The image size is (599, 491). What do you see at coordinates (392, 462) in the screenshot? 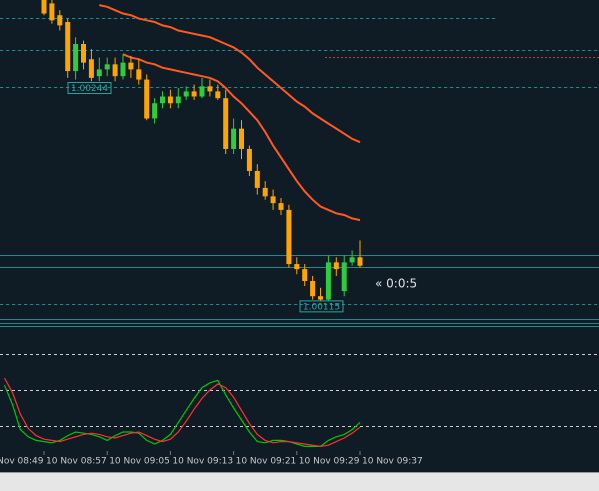
I see `x-tick-label: 10 Nov 09:37` at bounding box center [392, 462].